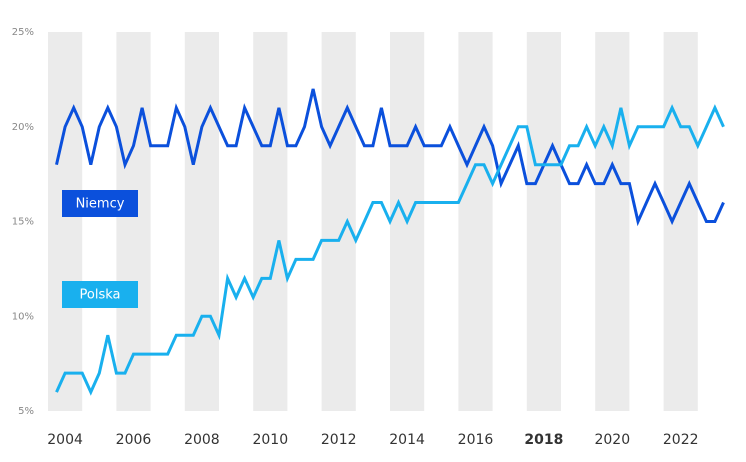  I want to click on x-tick-label: 2020, so click(612, 440).